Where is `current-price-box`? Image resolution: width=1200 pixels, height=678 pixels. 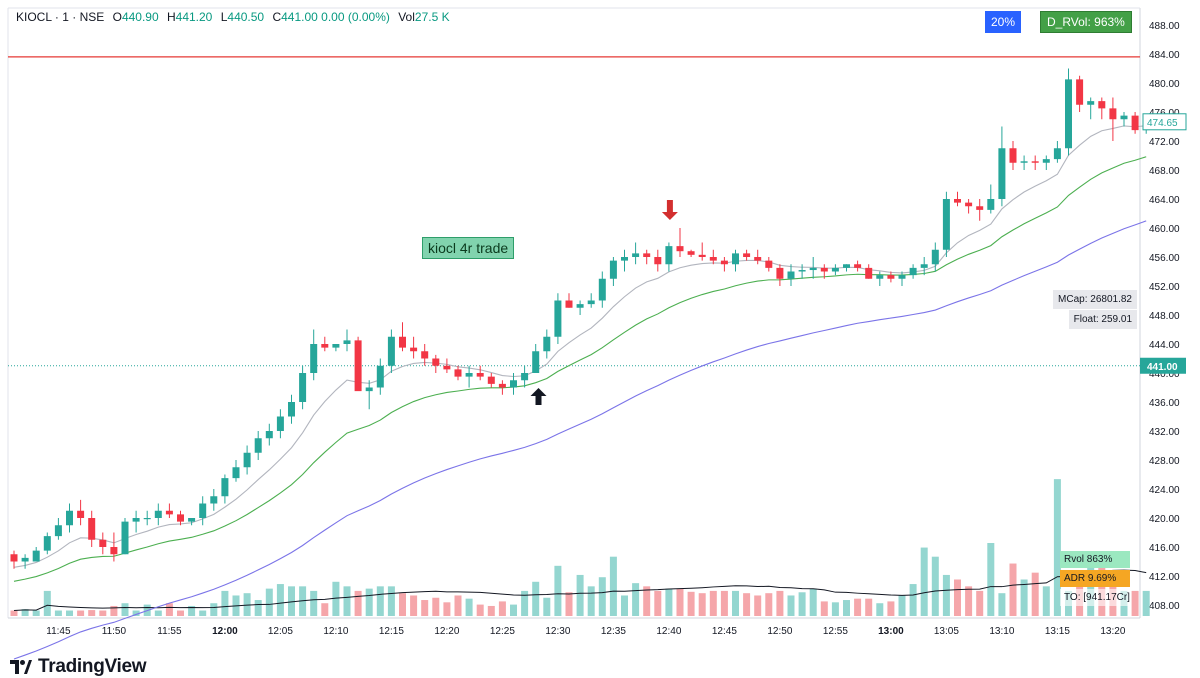
current-price-box is located at coordinates (1163, 365).